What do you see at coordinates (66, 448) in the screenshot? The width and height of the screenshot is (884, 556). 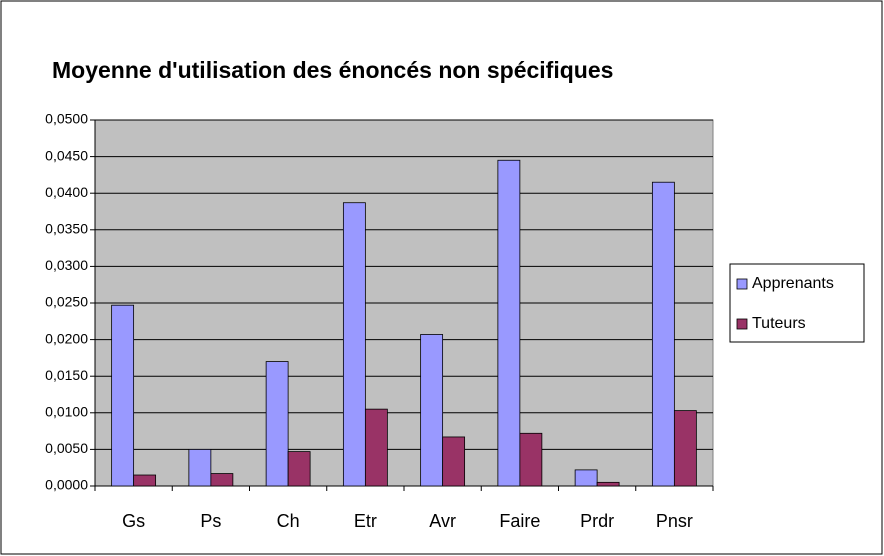 I see `y-tick-label: 0,0050` at bounding box center [66, 448].